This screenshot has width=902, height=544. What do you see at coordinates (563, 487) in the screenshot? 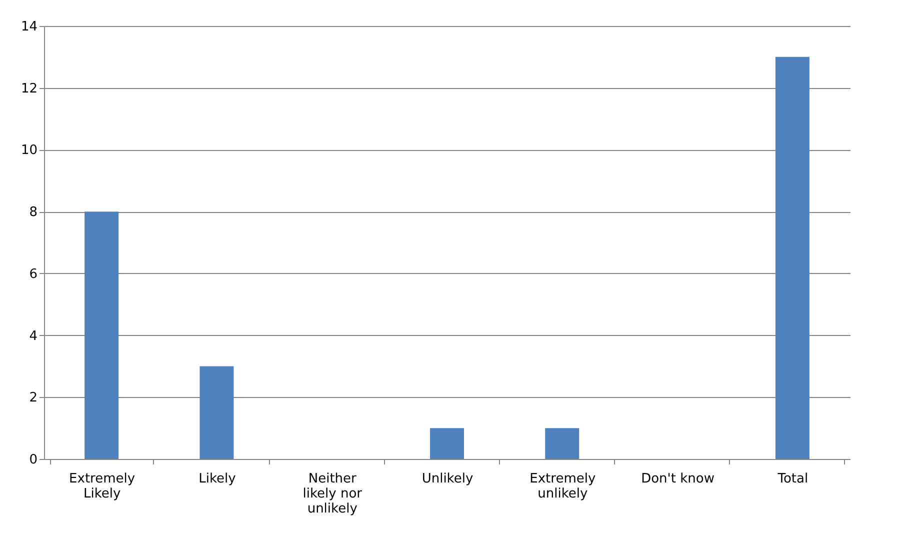
I see `x-tick-label: Extremely unlikely` at bounding box center [563, 487].